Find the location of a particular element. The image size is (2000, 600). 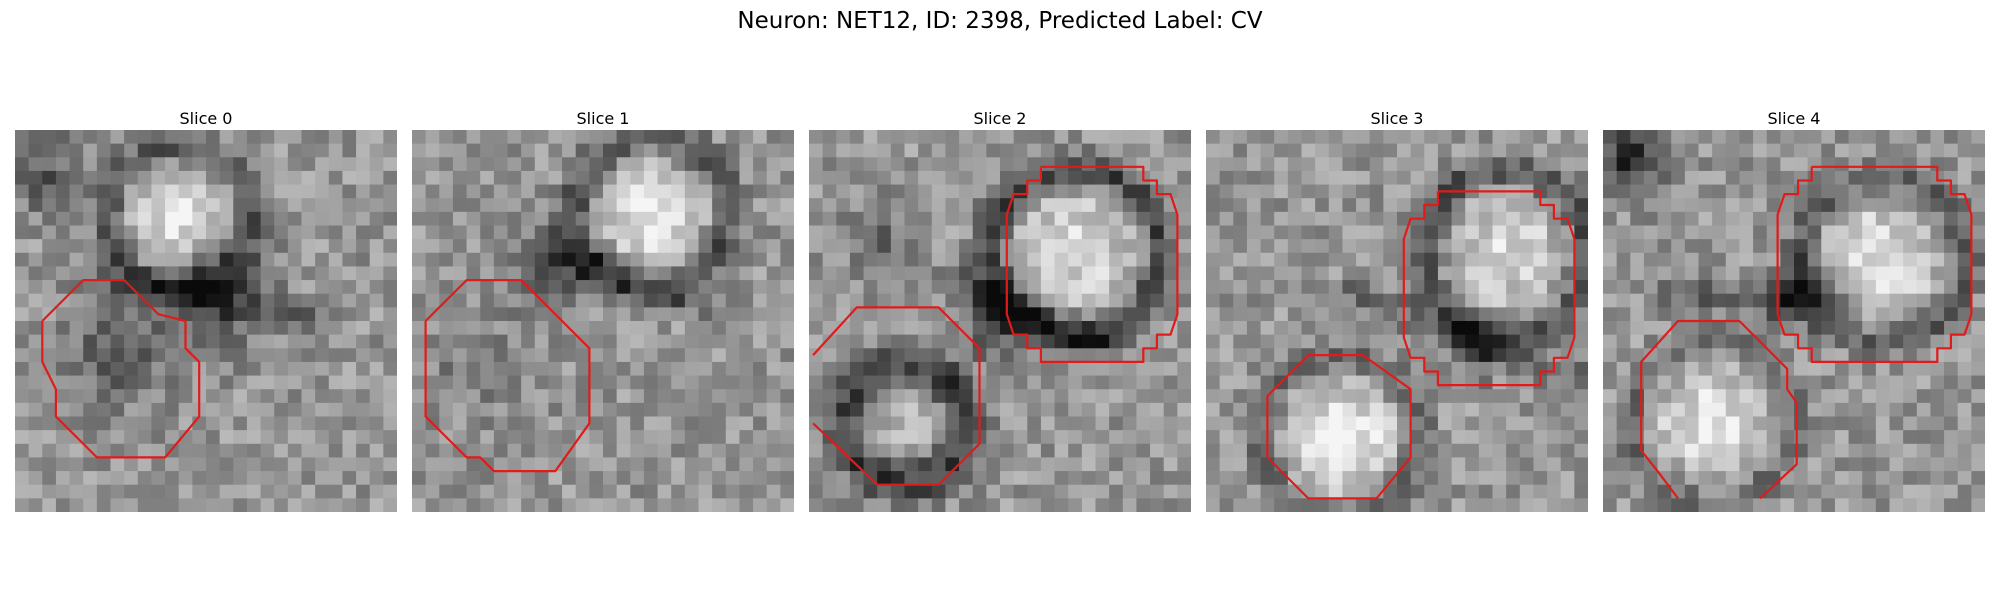

slice-title: Slice 2 is located at coordinates (1000, 118).